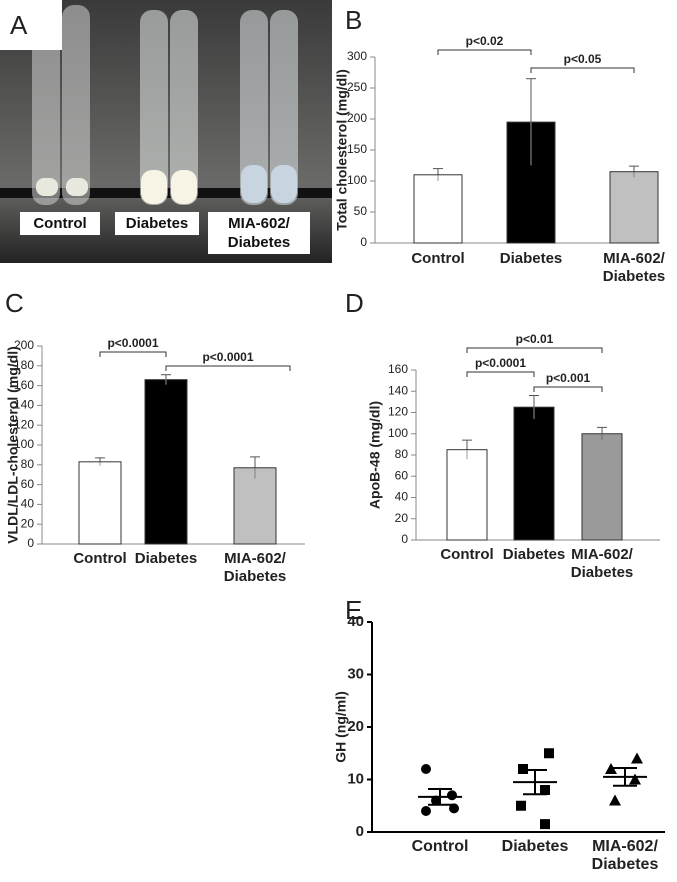  I want to click on photo-caption: Diabetes, so click(157, 223).